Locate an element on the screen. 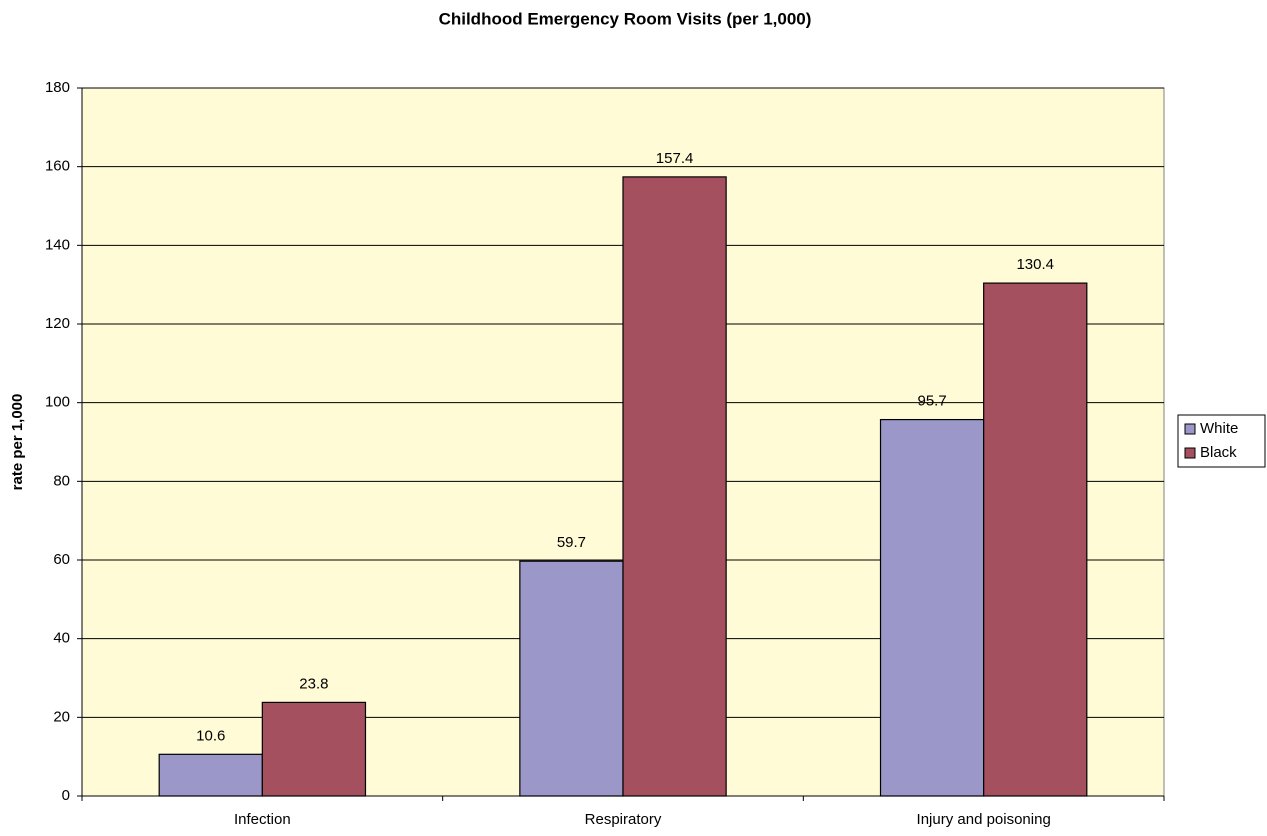 The width and height of the screenshot is (1267, 836). y-tick-label: 140 is located at coordinates (57, 244).